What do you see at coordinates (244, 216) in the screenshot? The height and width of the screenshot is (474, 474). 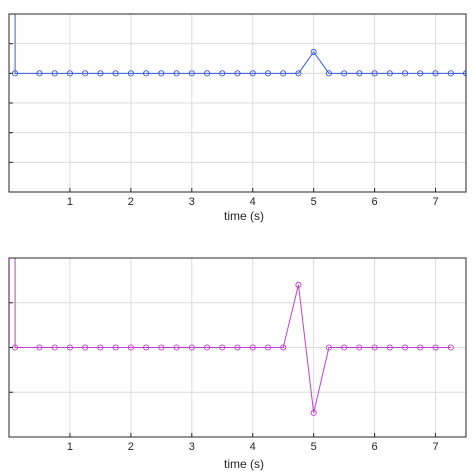 I see `top-plot-x-axis-label: time (s)` at bounding box center [244, 216].